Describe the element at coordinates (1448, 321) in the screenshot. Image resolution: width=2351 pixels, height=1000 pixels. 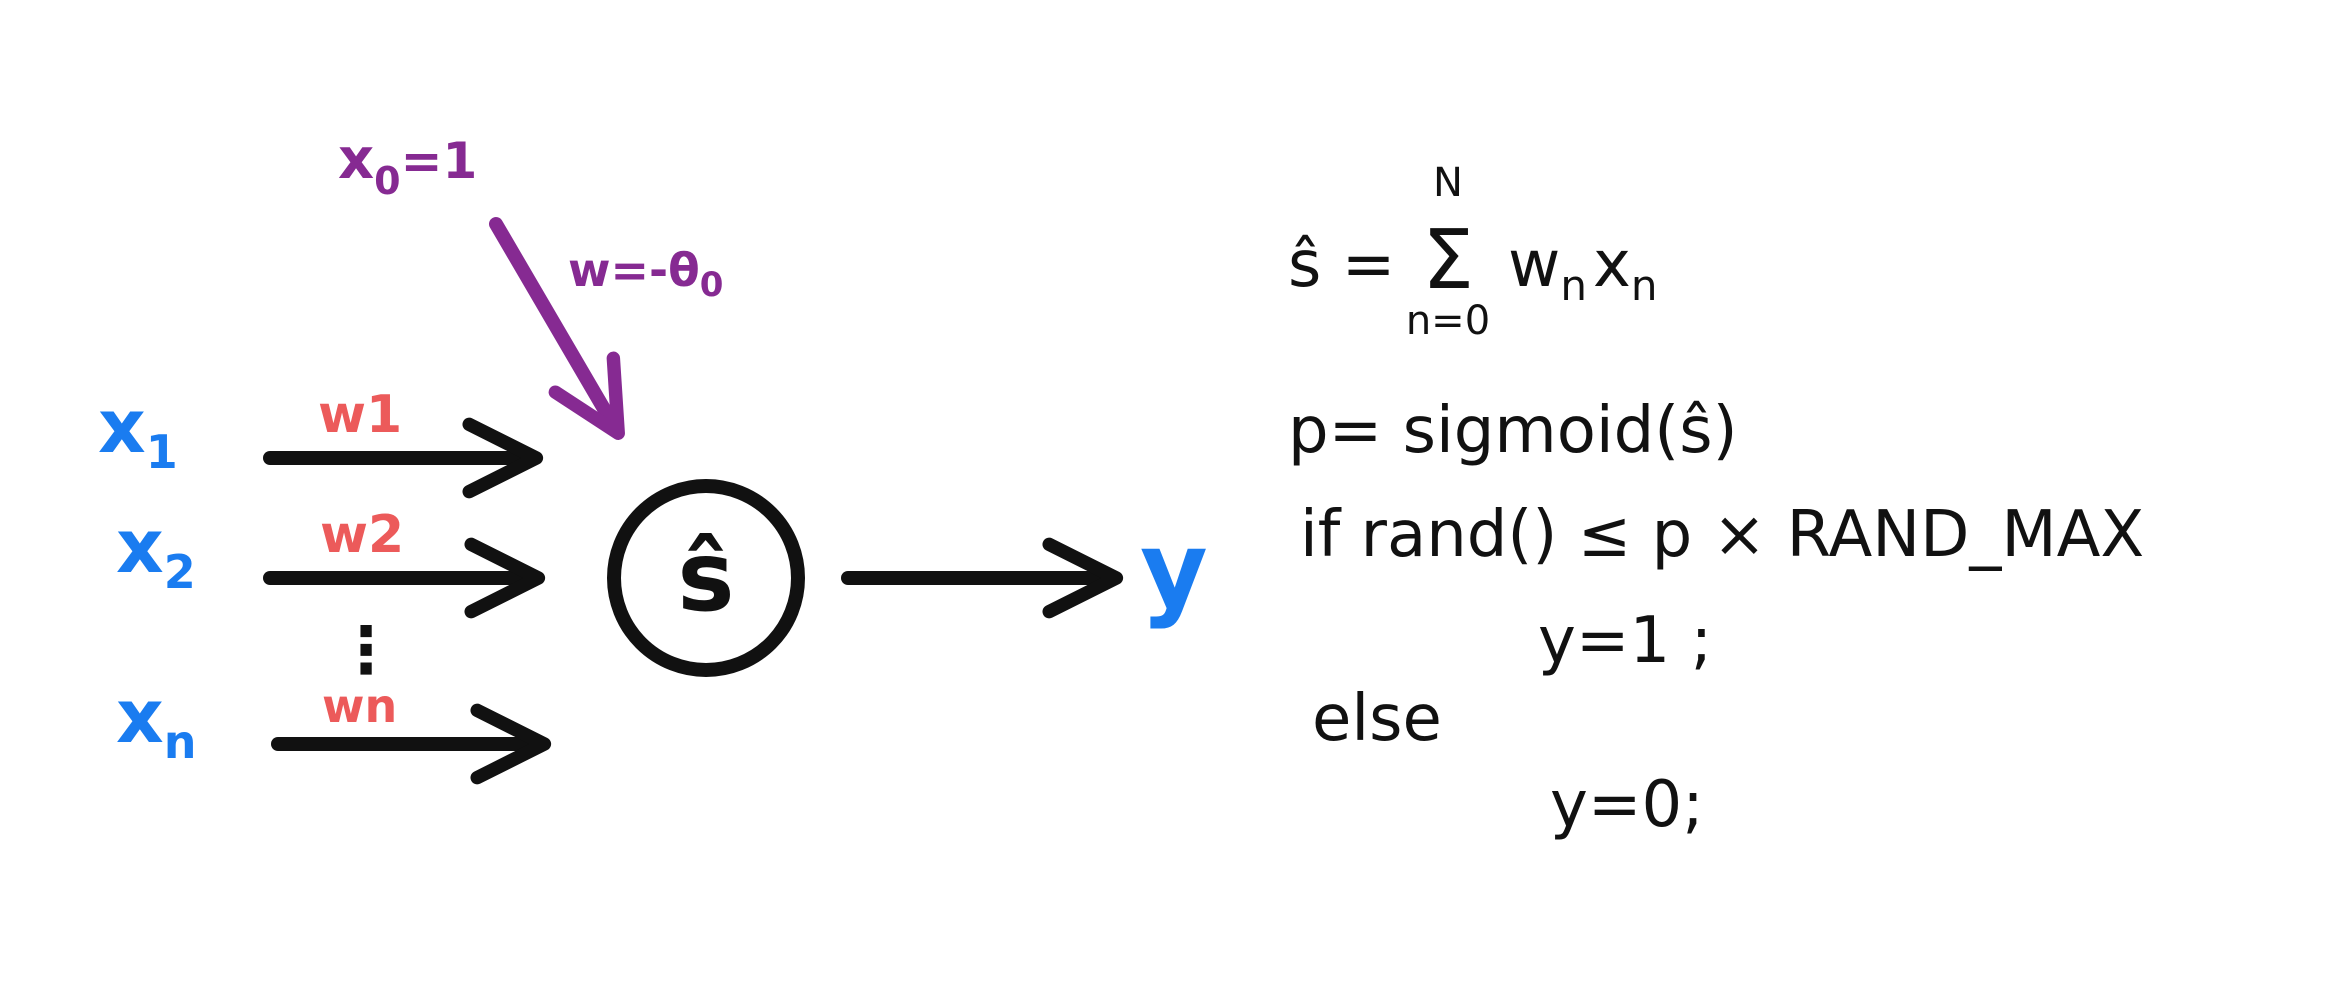
I see `code-line-1-sum-lower: n=0` at that location.